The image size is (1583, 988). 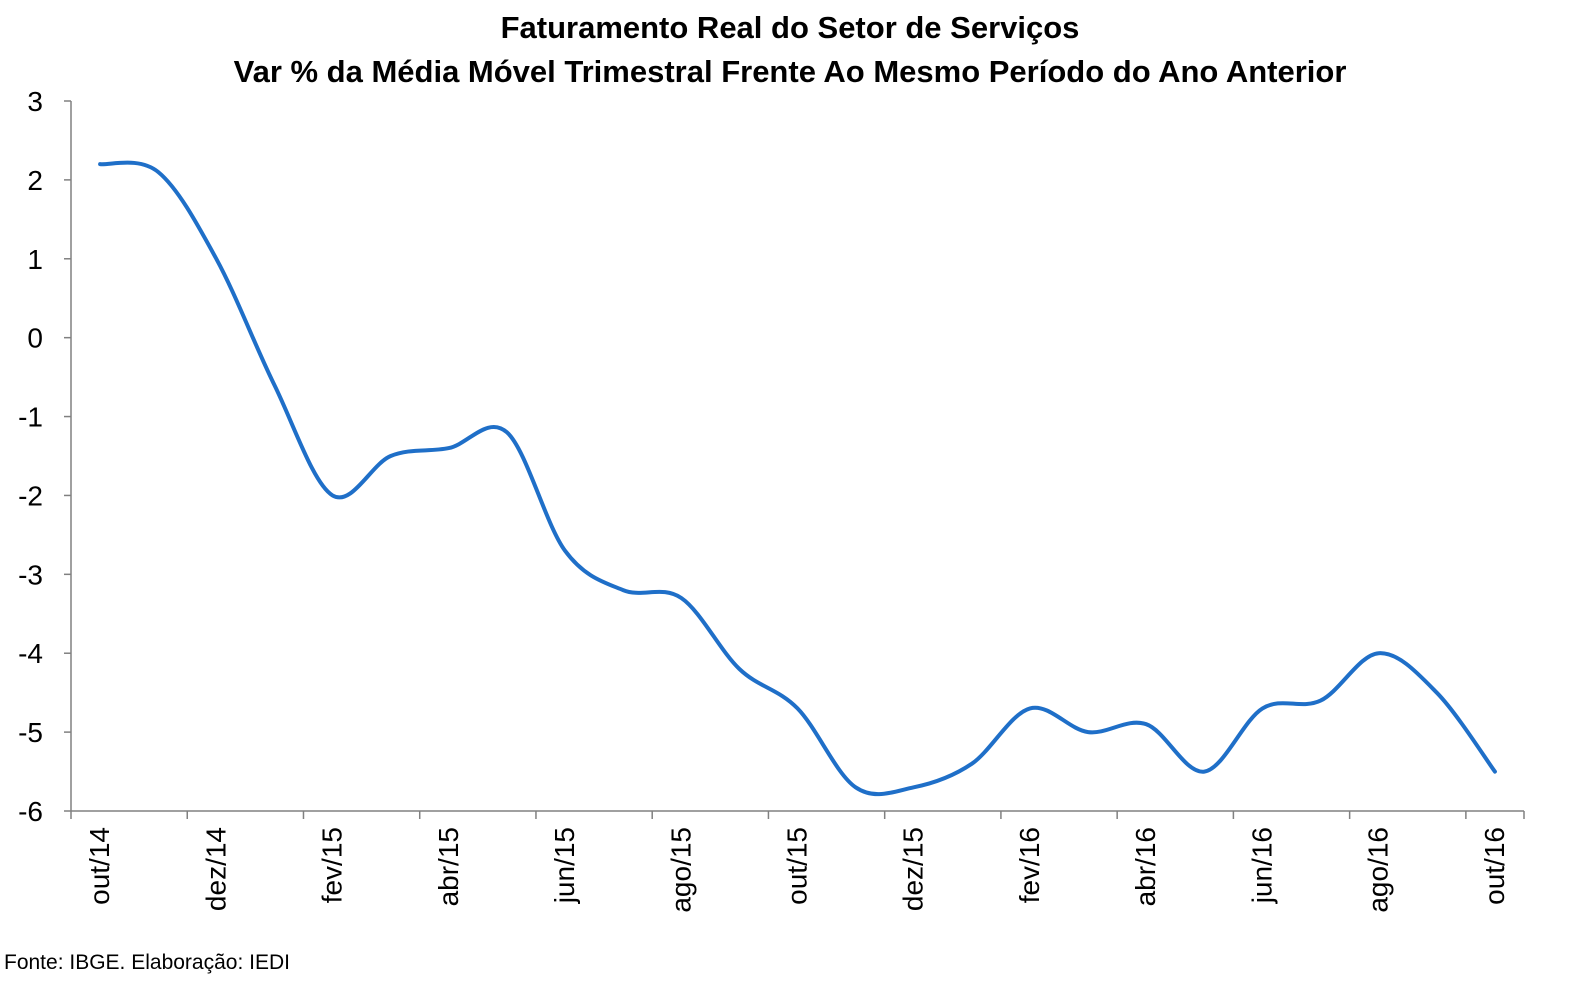 What do you see at coordinates (913, 869) in the screenshot?
I see `x-tick-label: dez/15` at bounding box center [913, 869].